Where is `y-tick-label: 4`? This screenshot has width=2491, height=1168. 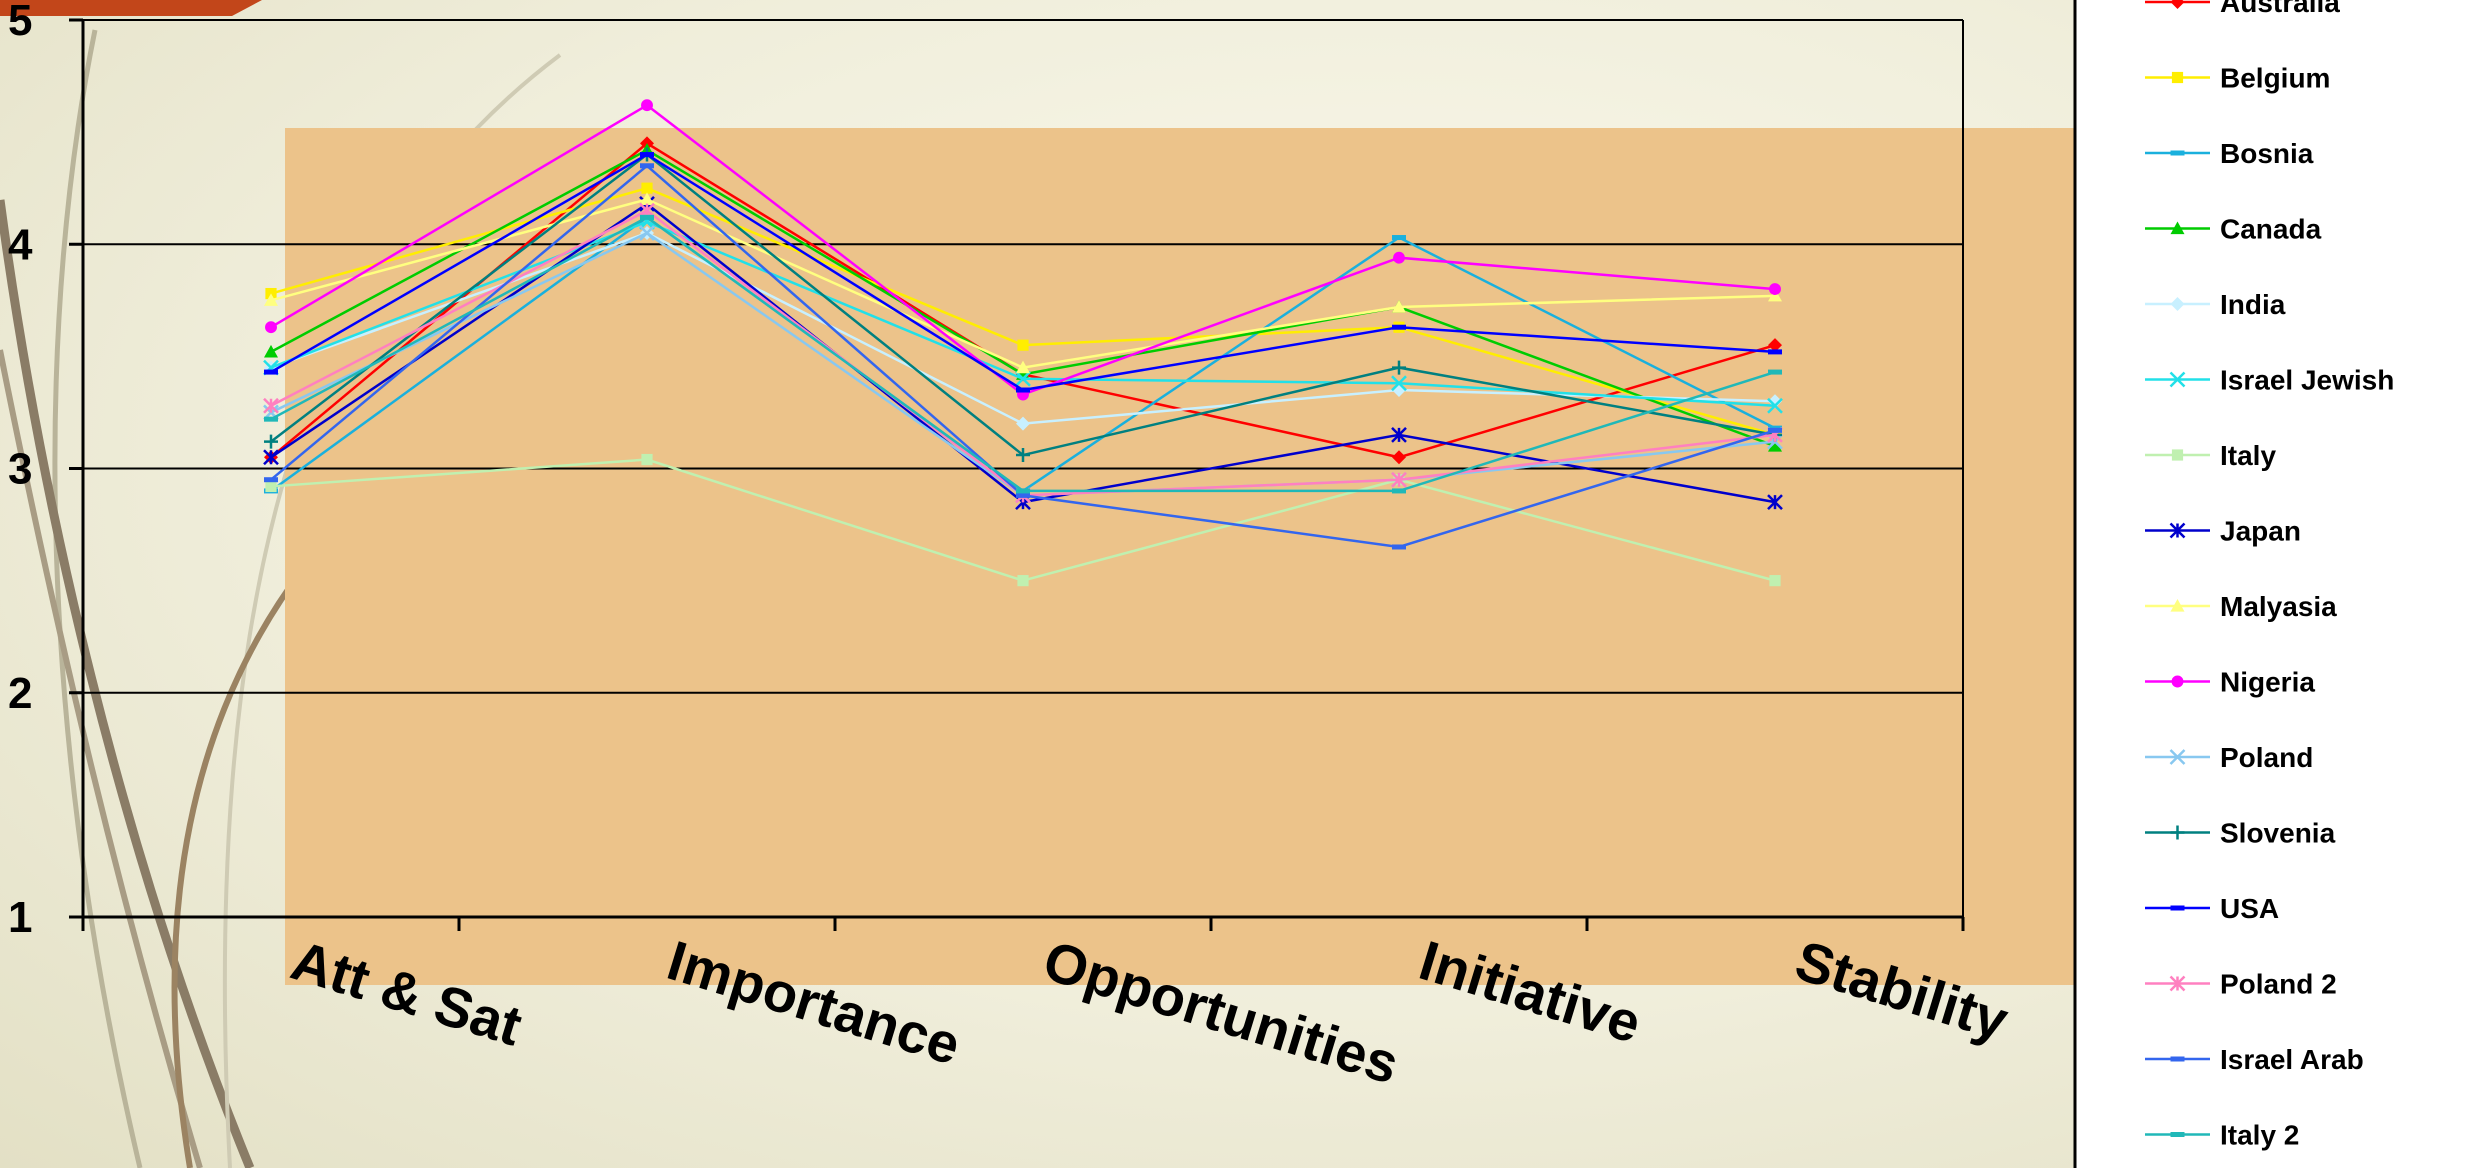
y-tick-label: 4 is located at coordinates (20, 244).